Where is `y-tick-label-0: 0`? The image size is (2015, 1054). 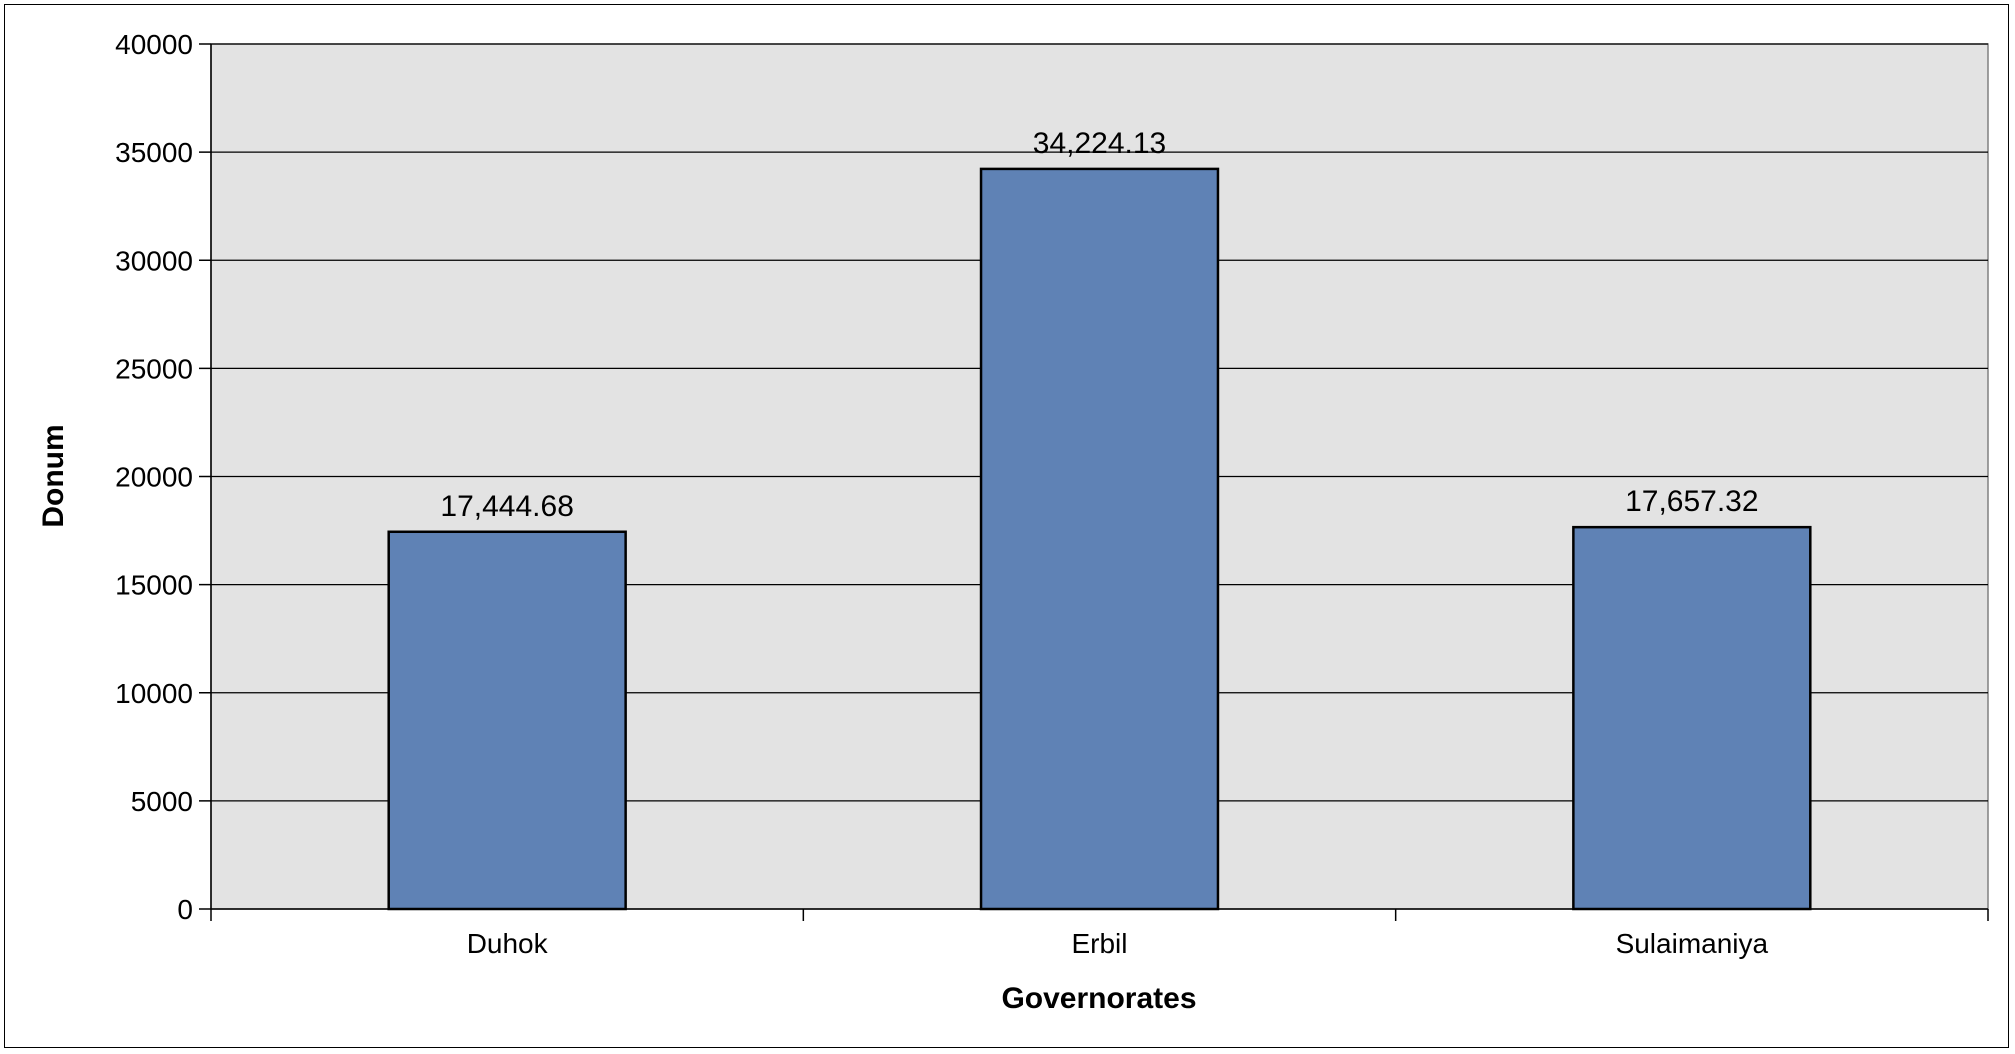
y-tick-label-0: 0 is located at coordinates (185, 909).